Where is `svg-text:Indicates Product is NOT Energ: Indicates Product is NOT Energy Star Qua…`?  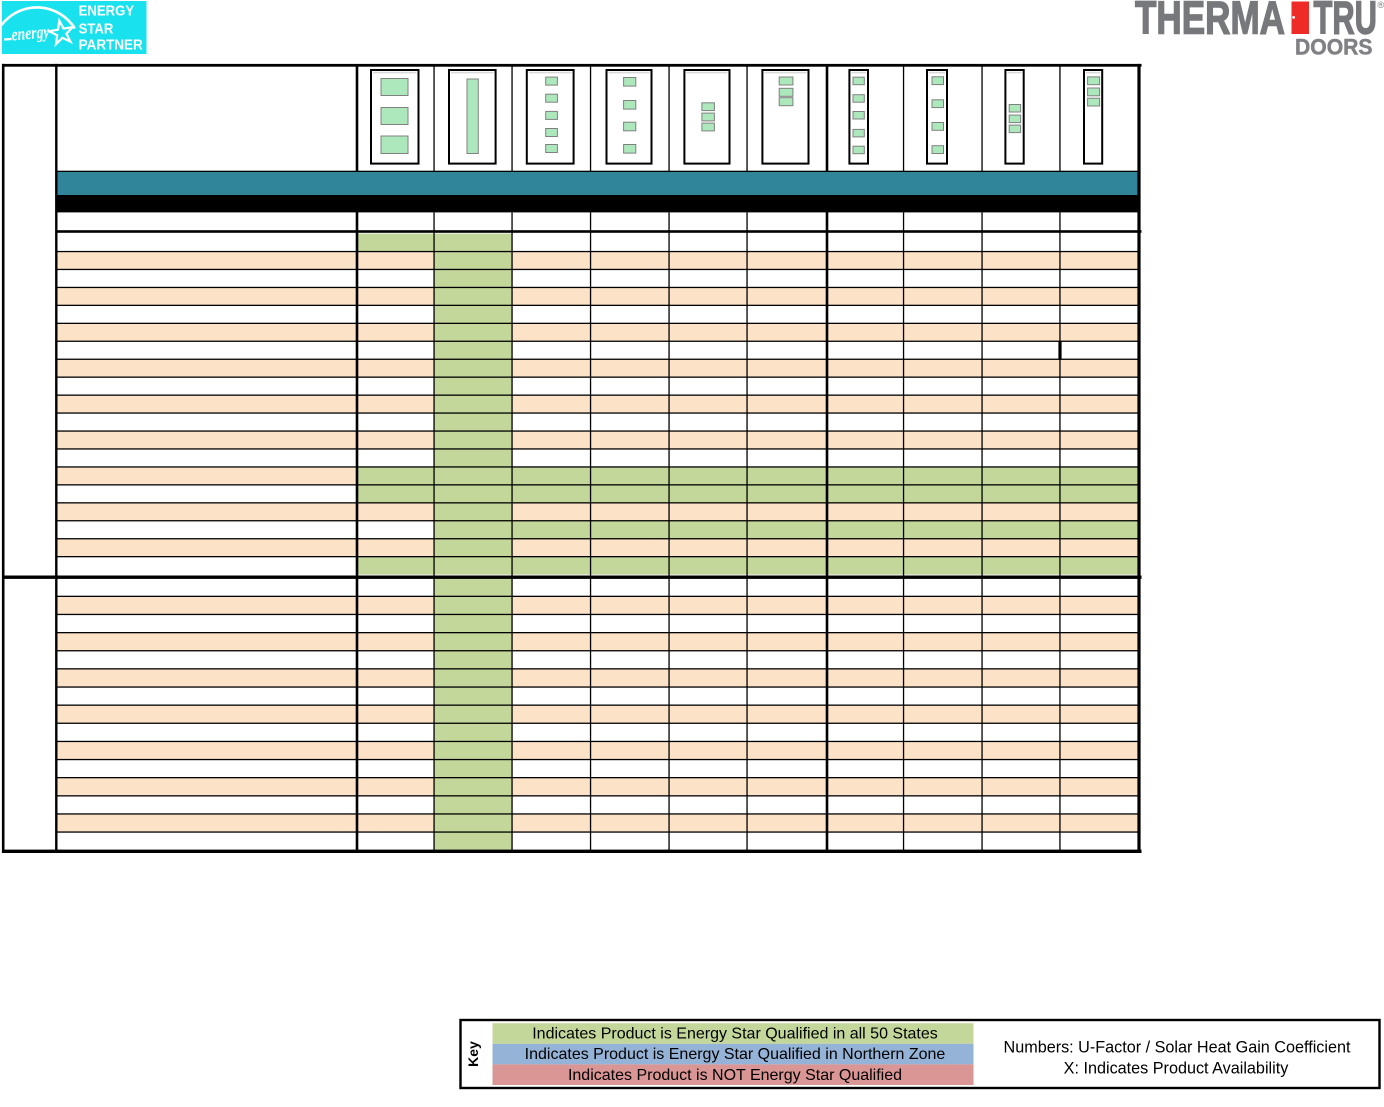
svg-text:Indicates Product is NOT Energ: Indicates Product is NOT Energy Star Qua… is located at coordinates (735, 1075).